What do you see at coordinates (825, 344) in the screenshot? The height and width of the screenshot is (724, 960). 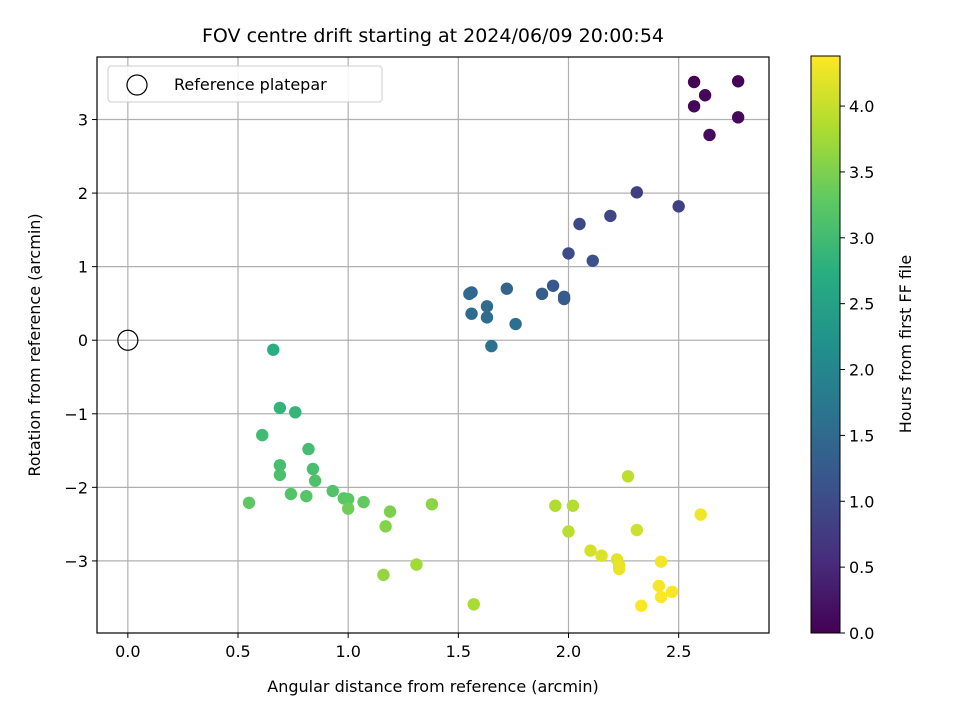 I see `colorbar-gradient` at bounding box center [825, 344].